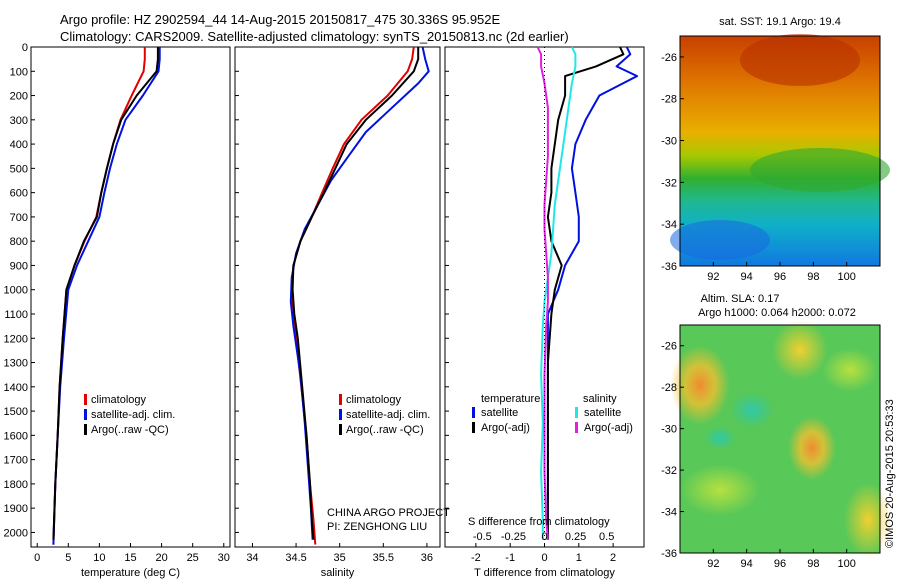 This screenshot has height=580, width=900. Describe the element at coordinates (19, 218) in the screenshot. I see `depth-tick-label: 700` at that location.